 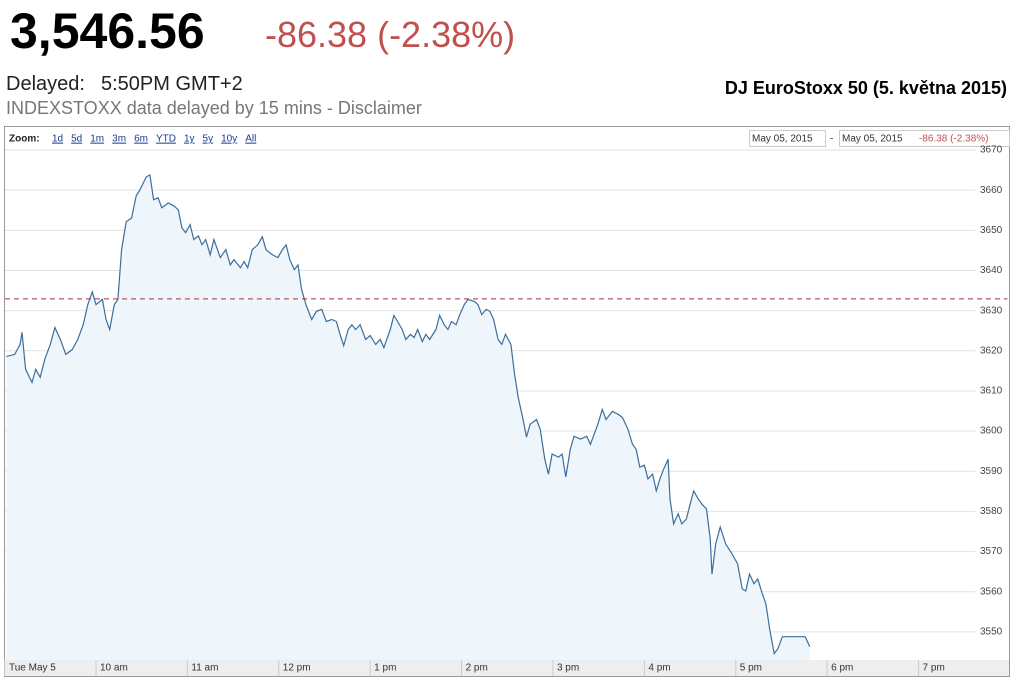 What do you see at coordinates (45, 84) in the screenshot?
I see `delayed-label: Delayed:` at bounding box center [45, 84].